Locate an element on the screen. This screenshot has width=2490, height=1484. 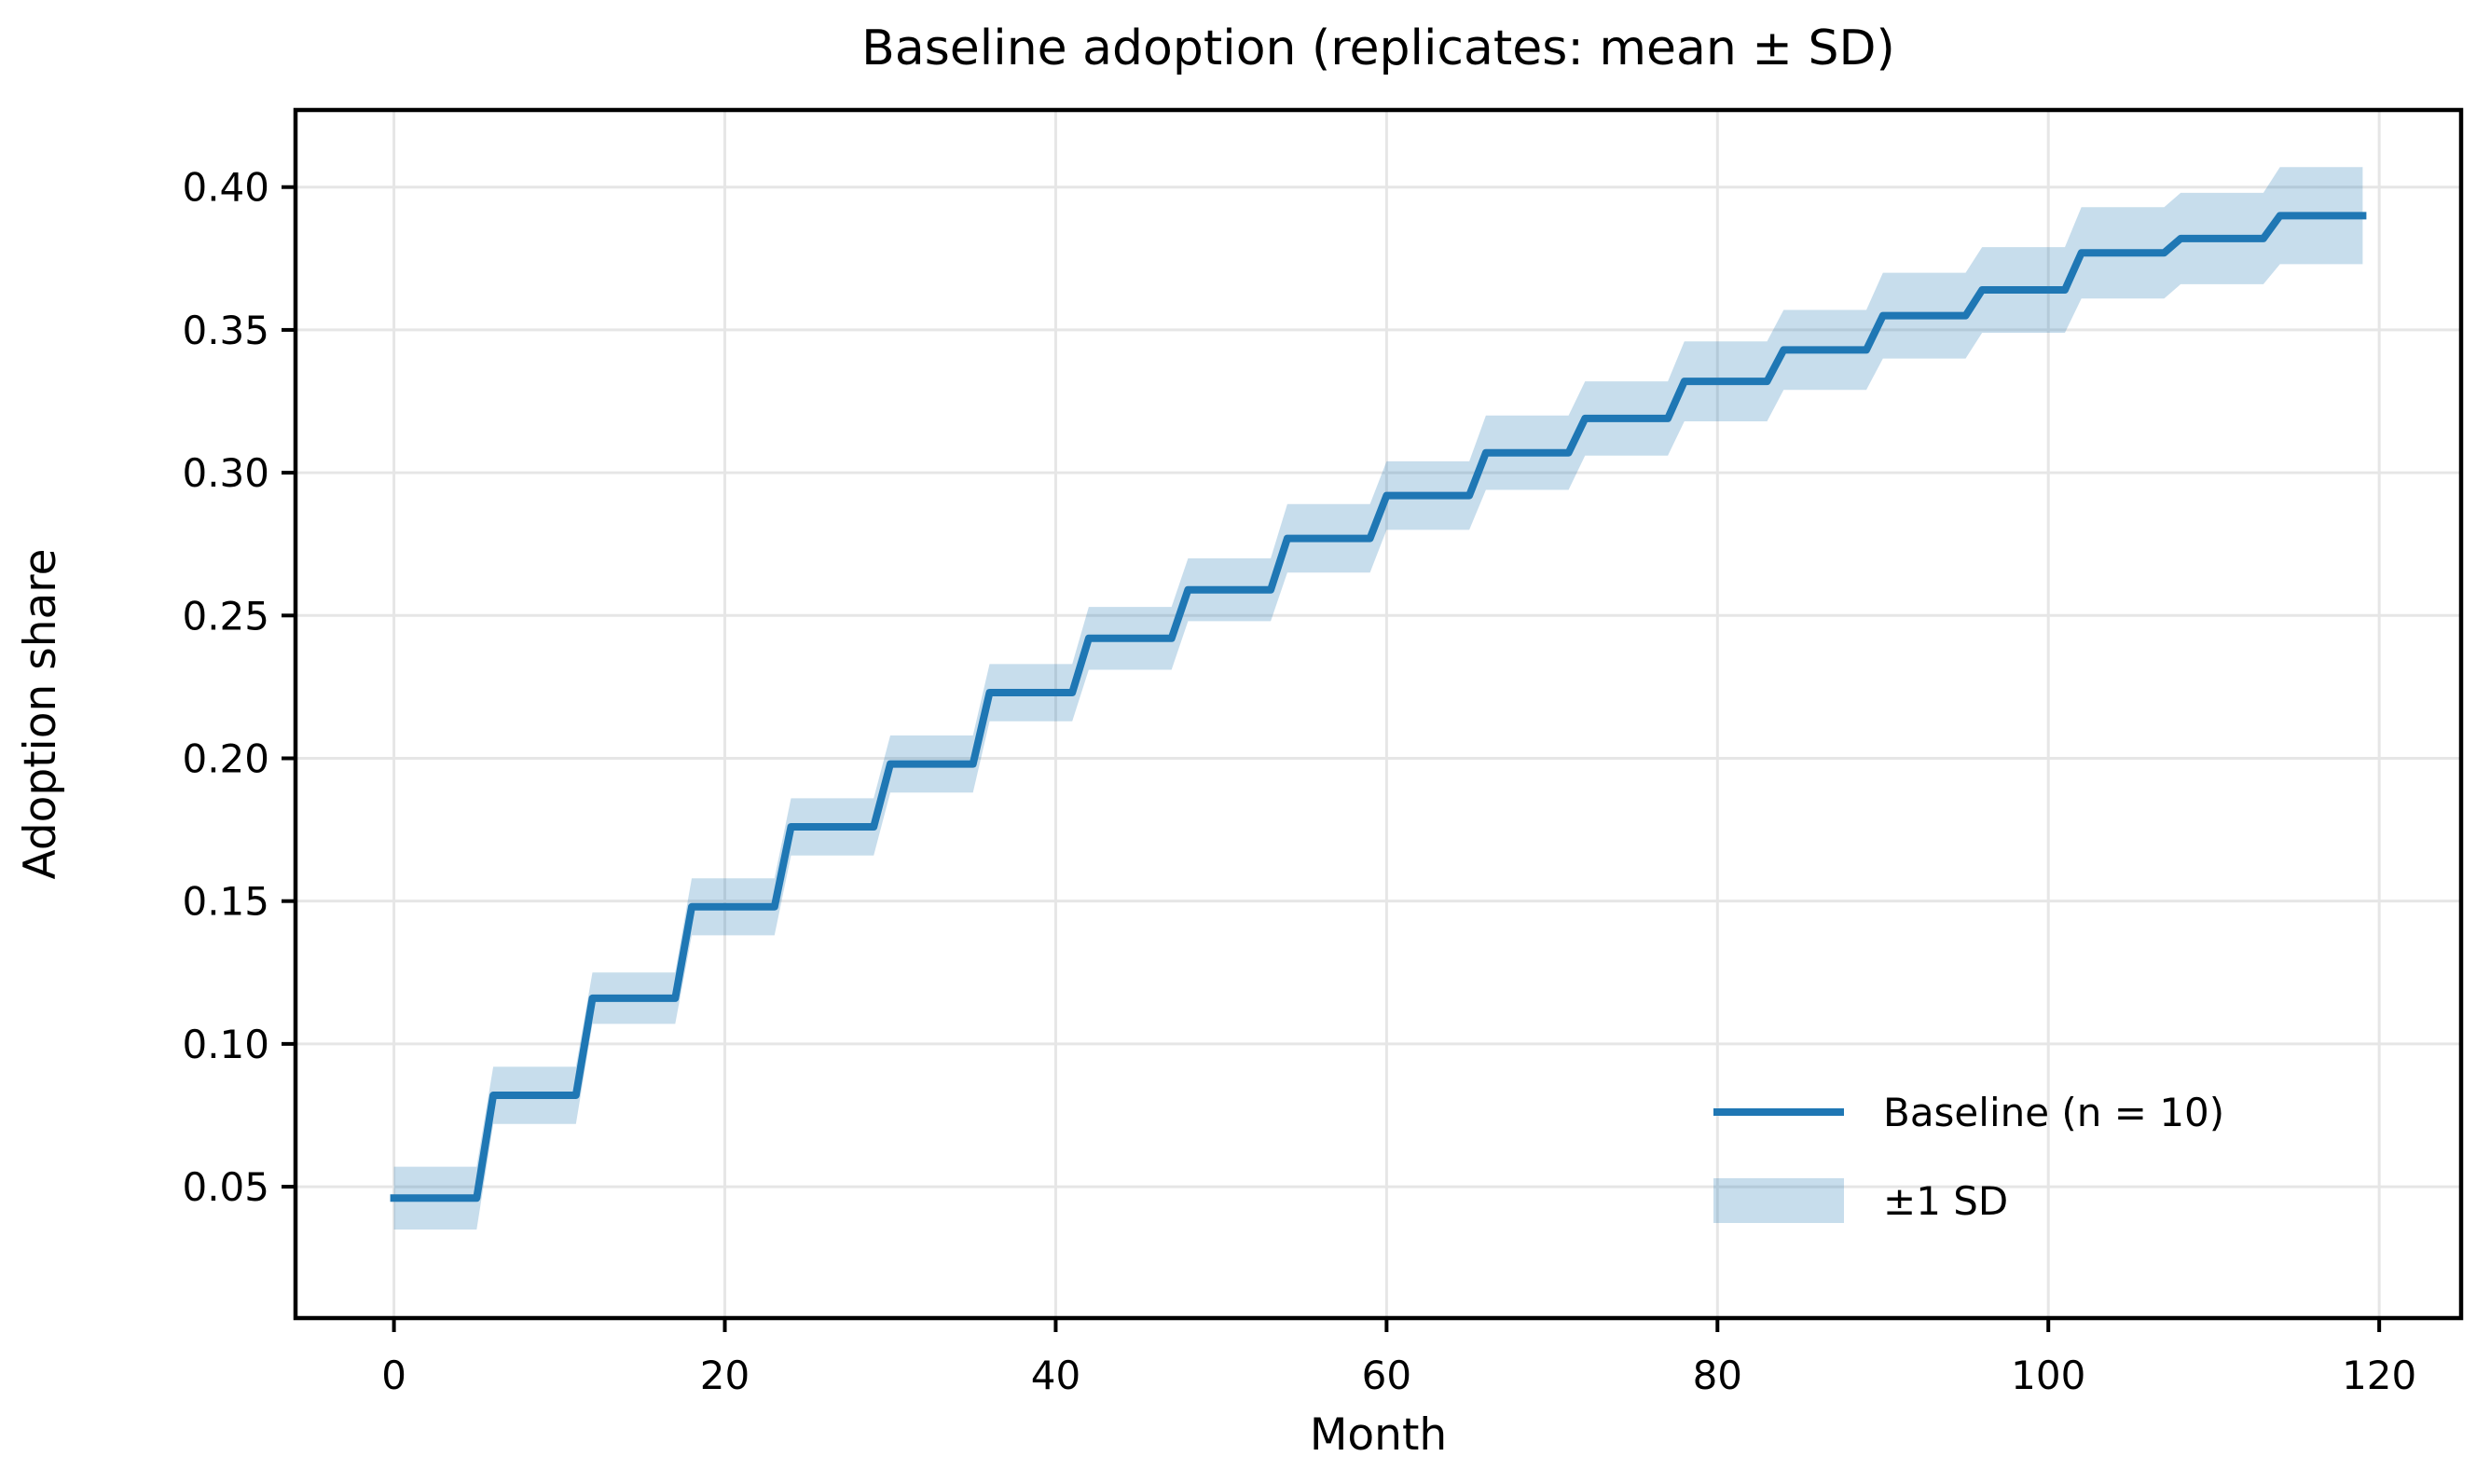
x-tick-label: 60 is located at coordinates (1387, 1375).